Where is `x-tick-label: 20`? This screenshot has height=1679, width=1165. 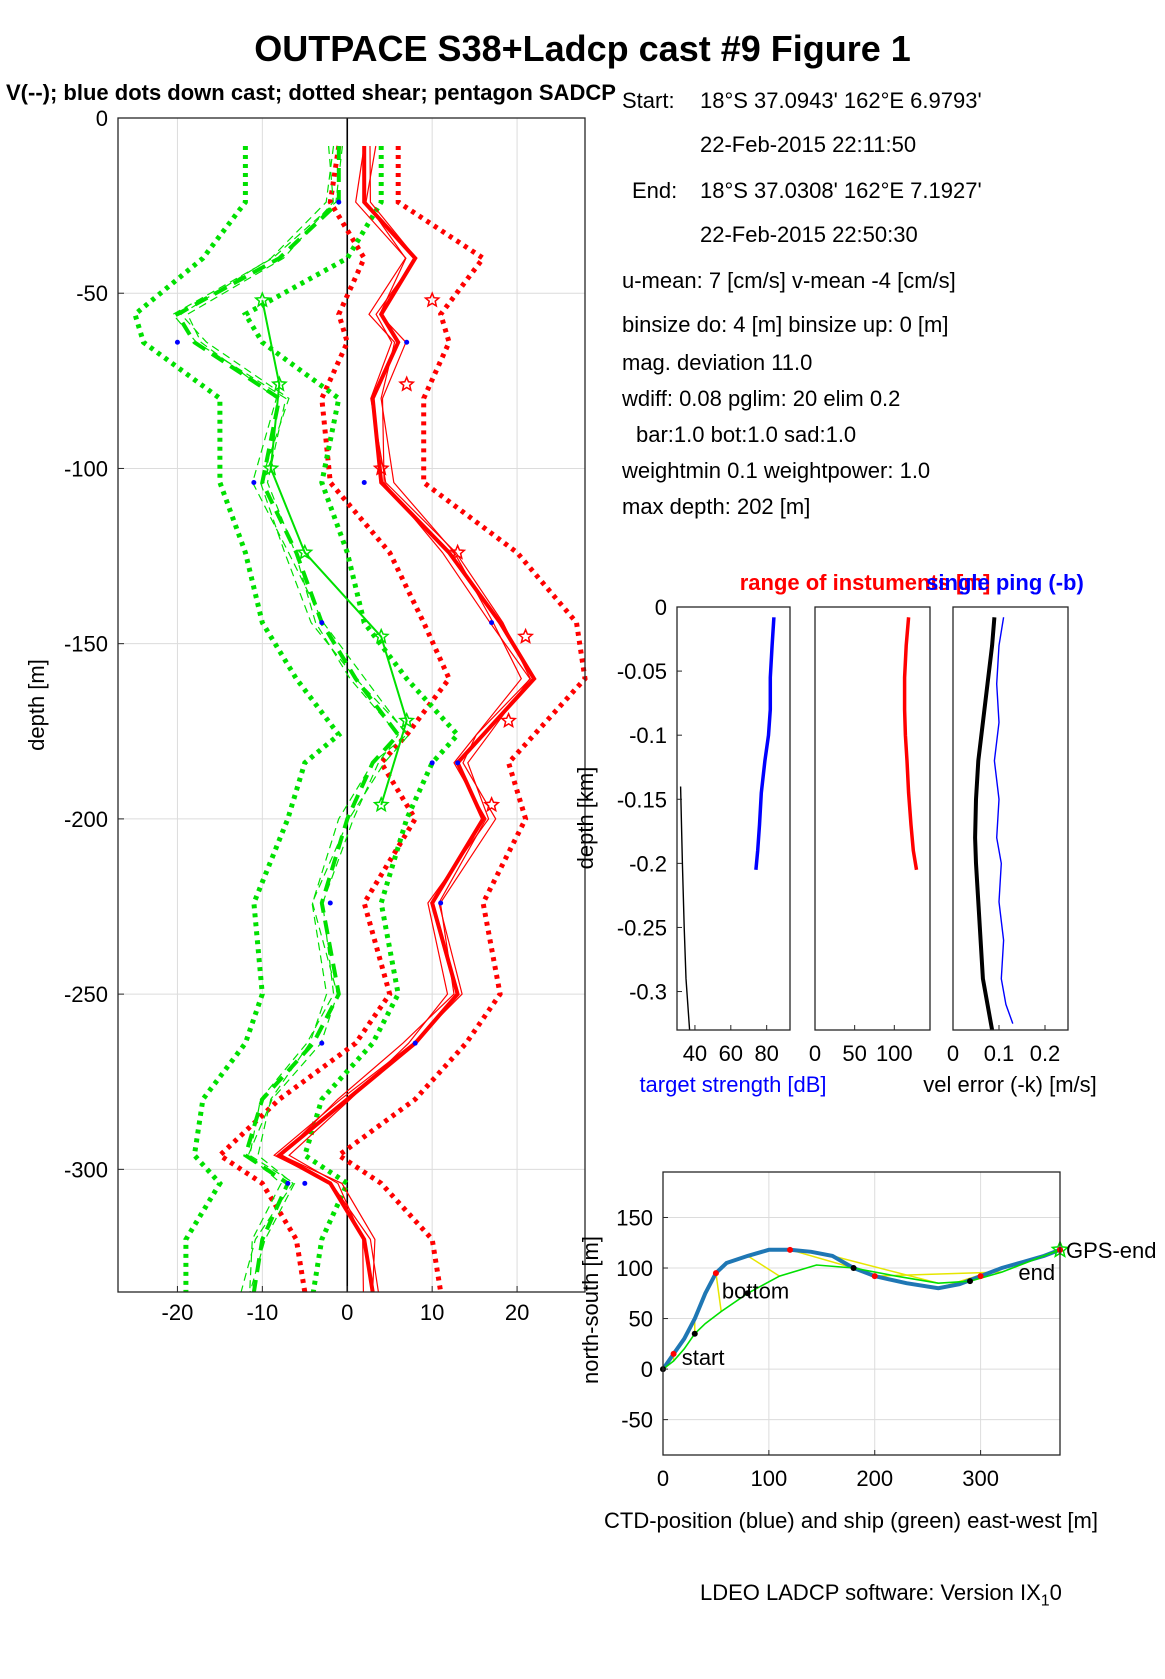 x-tick-label: 20 is located at coordinates (517, 1312).